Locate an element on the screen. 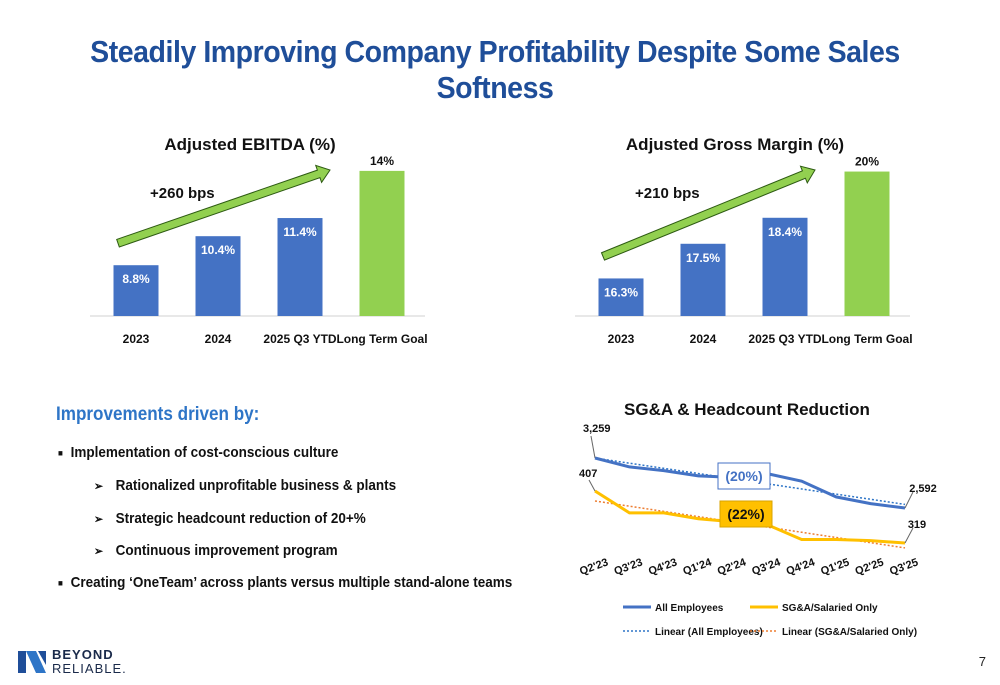  sga-callout-box is located at coordinates (746, 514).